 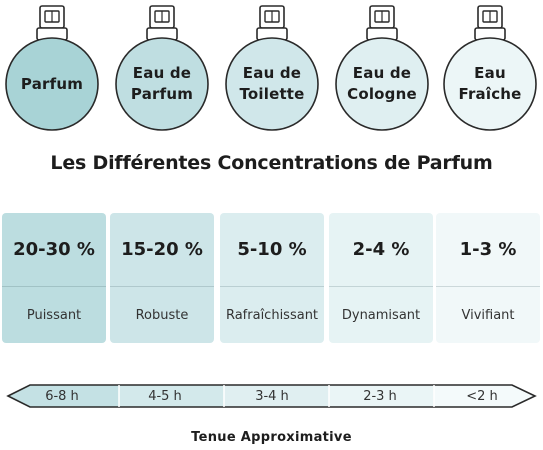 I want to click on bottle-label: Eau de Parfum, so click(x=162, y=83).